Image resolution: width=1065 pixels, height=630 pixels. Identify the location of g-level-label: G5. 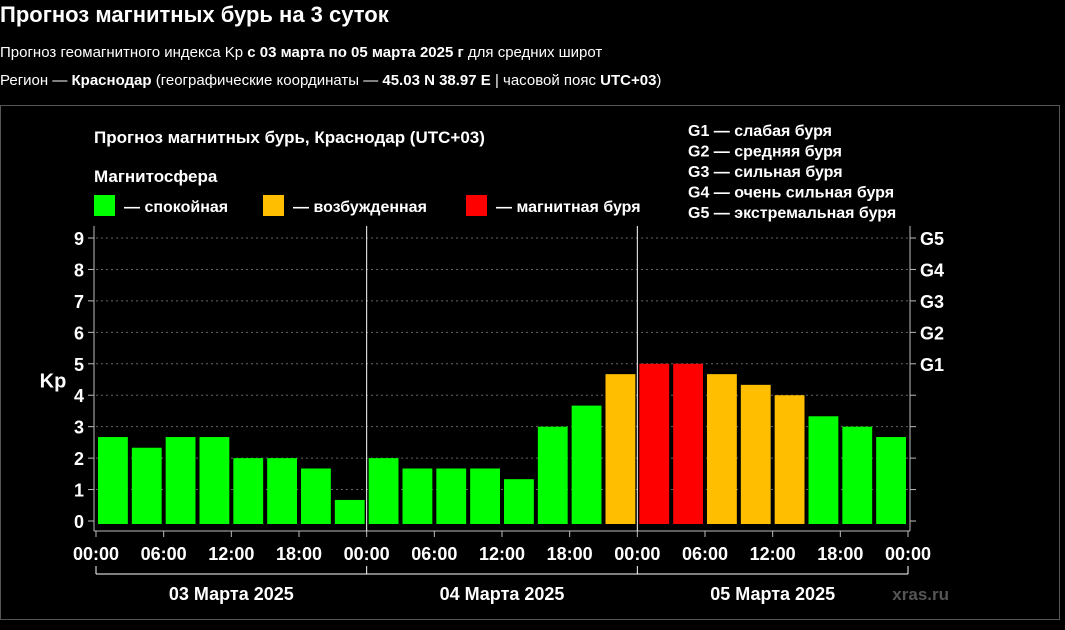
(932, 239).